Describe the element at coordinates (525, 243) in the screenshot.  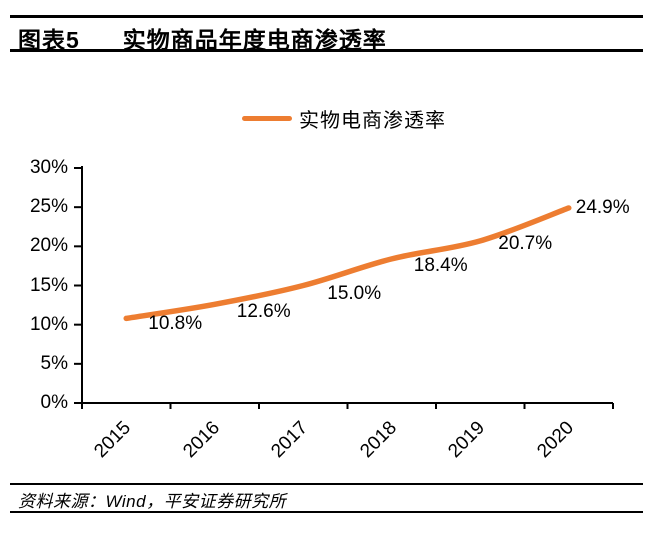
I see `data-point-label: 20.7%` at that location.